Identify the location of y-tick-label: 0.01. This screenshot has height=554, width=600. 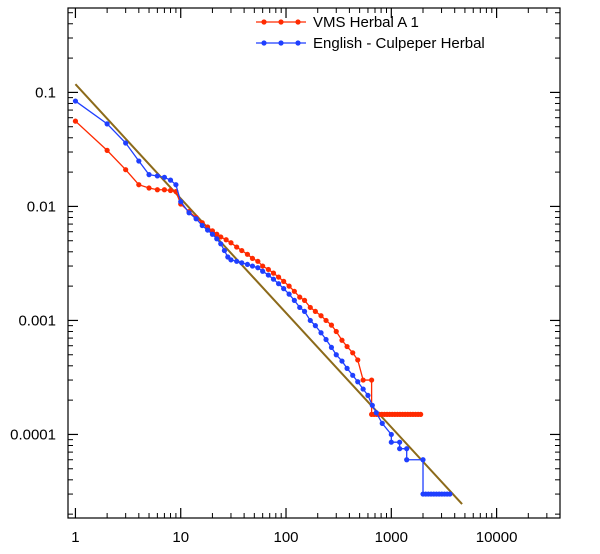
(41, 206).